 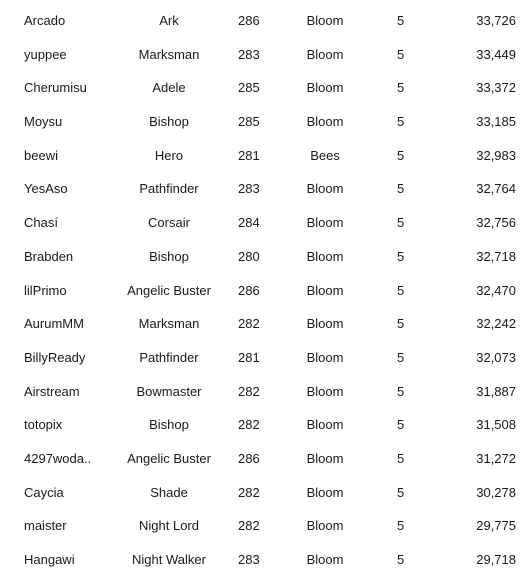 I want to click on character-name: Airstream, so click(x=52, y=391).